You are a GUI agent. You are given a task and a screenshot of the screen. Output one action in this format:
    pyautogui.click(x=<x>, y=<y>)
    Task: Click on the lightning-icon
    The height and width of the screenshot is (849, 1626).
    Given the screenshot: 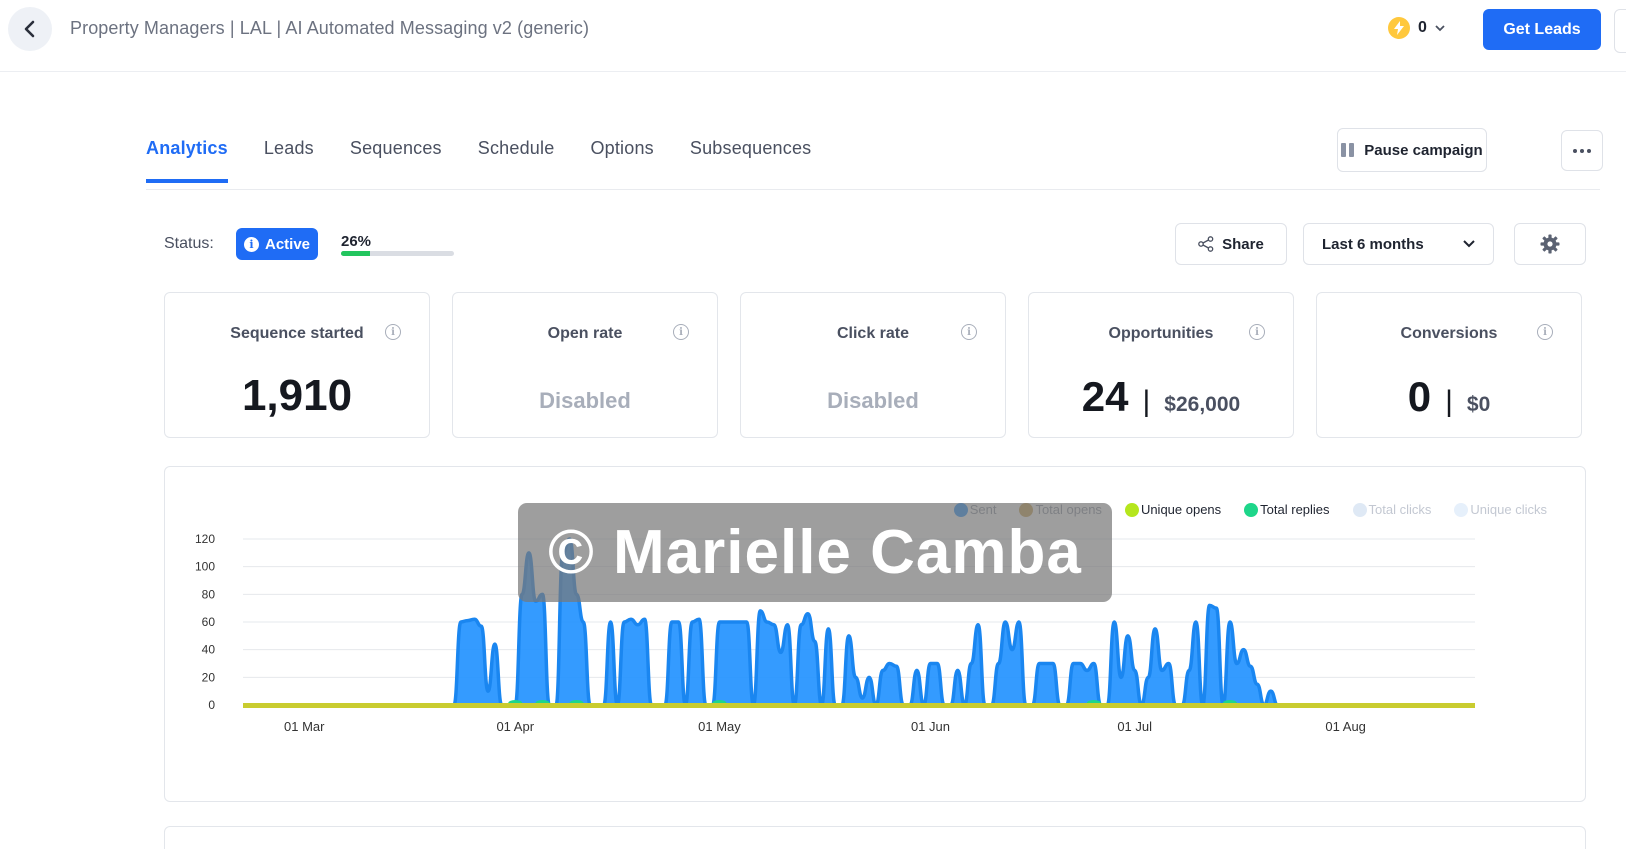 What is the action you would take?
    pyautogui.click(x=1399, y=28)
    